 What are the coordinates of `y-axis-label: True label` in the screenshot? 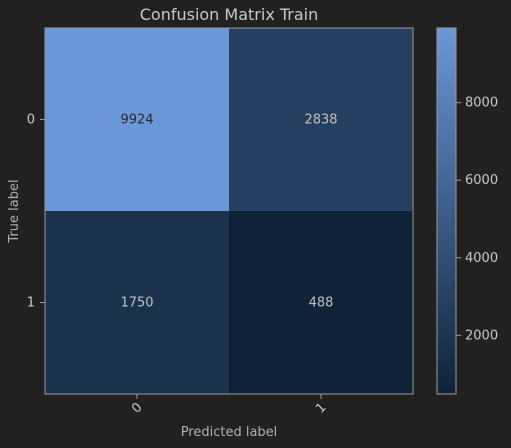 It's located at (14, 211).